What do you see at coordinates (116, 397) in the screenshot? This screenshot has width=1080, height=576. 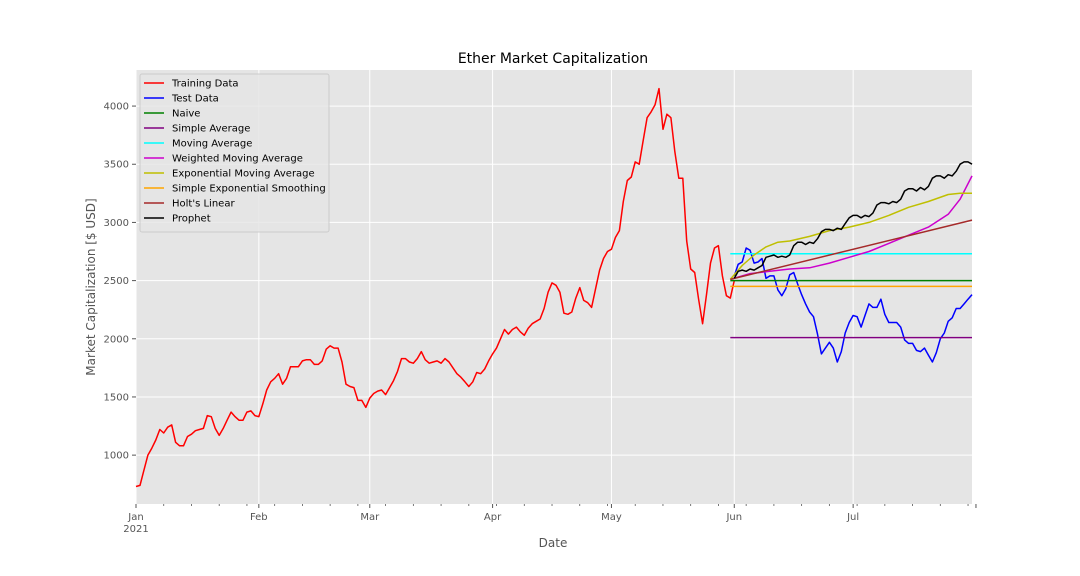 I see `y-tick-label: 1500` at bounding box center [116, 397].